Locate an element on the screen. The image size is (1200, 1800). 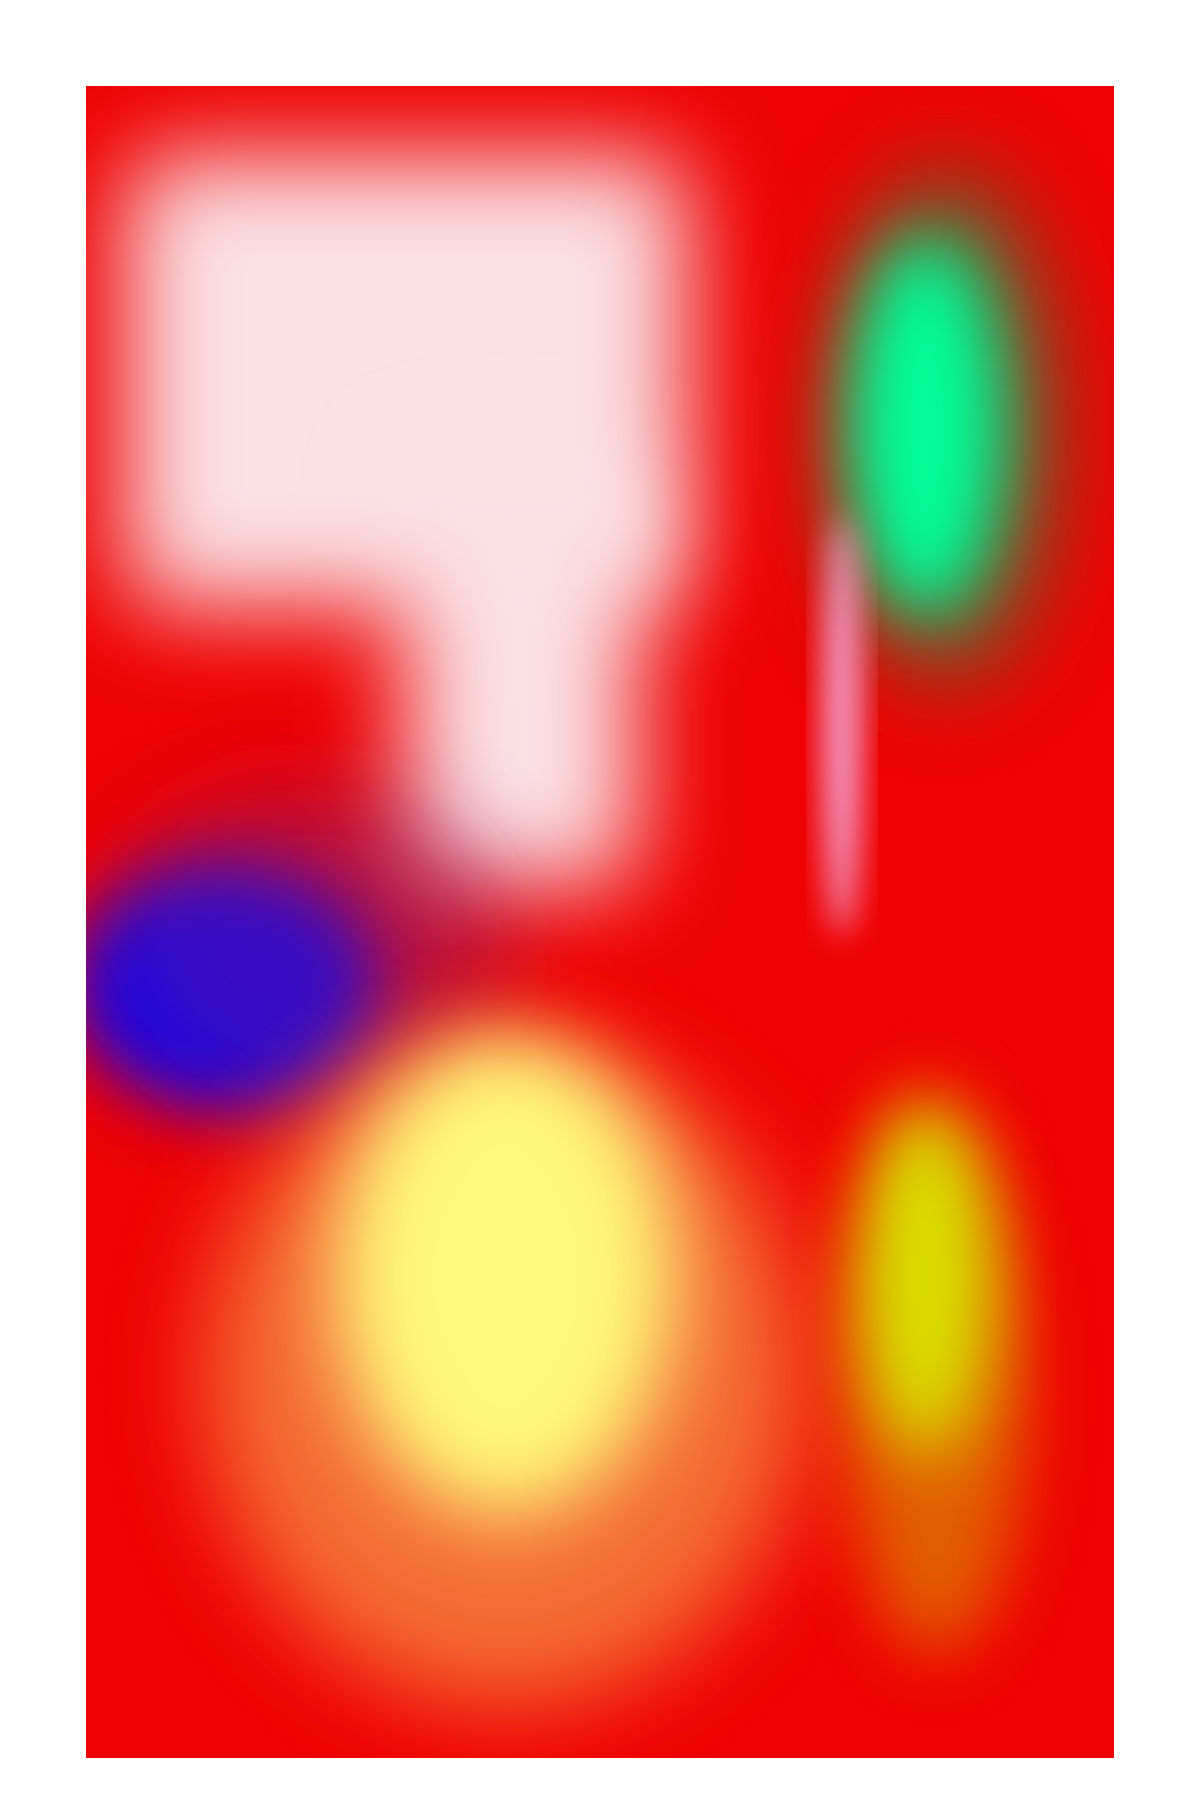
yellow-bottom-right-blob is located at coordinates (926, 1276).